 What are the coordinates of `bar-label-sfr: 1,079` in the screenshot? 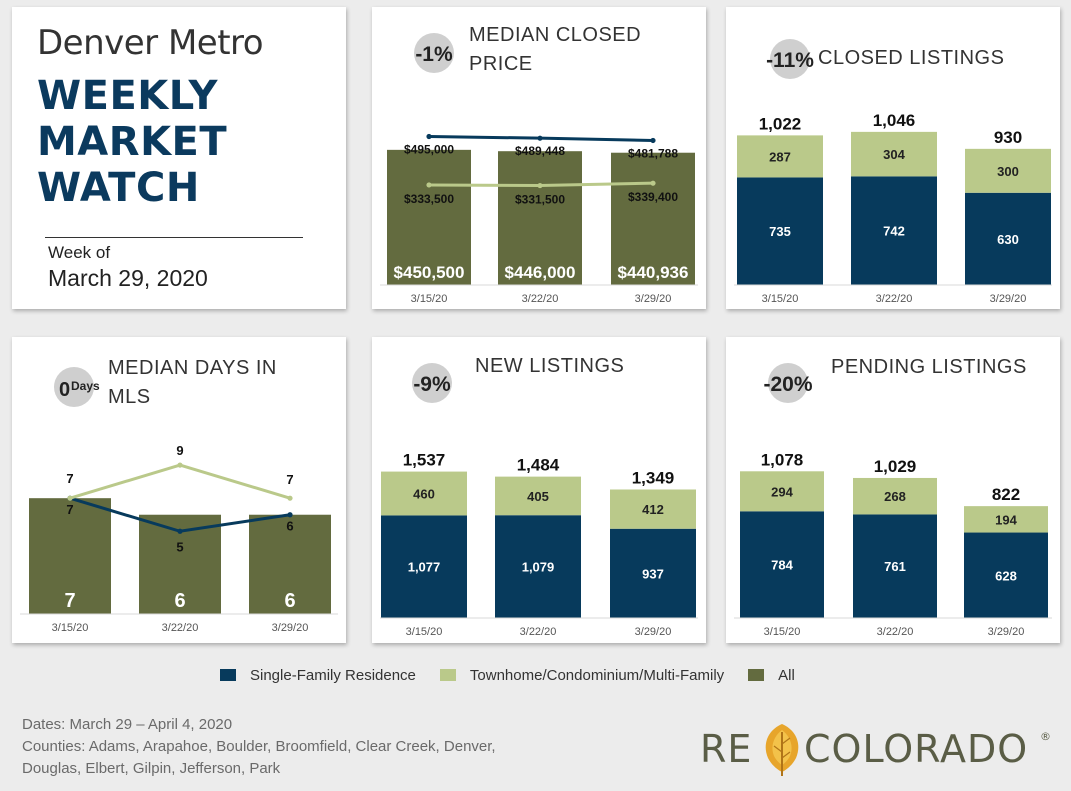 It's located at (538, 567).